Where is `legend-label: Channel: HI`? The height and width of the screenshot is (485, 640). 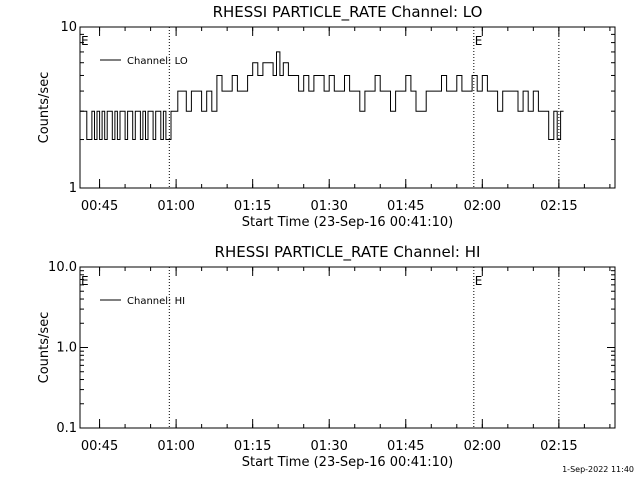
legend-label: Channel: HI is located at coordinates (156, 301).